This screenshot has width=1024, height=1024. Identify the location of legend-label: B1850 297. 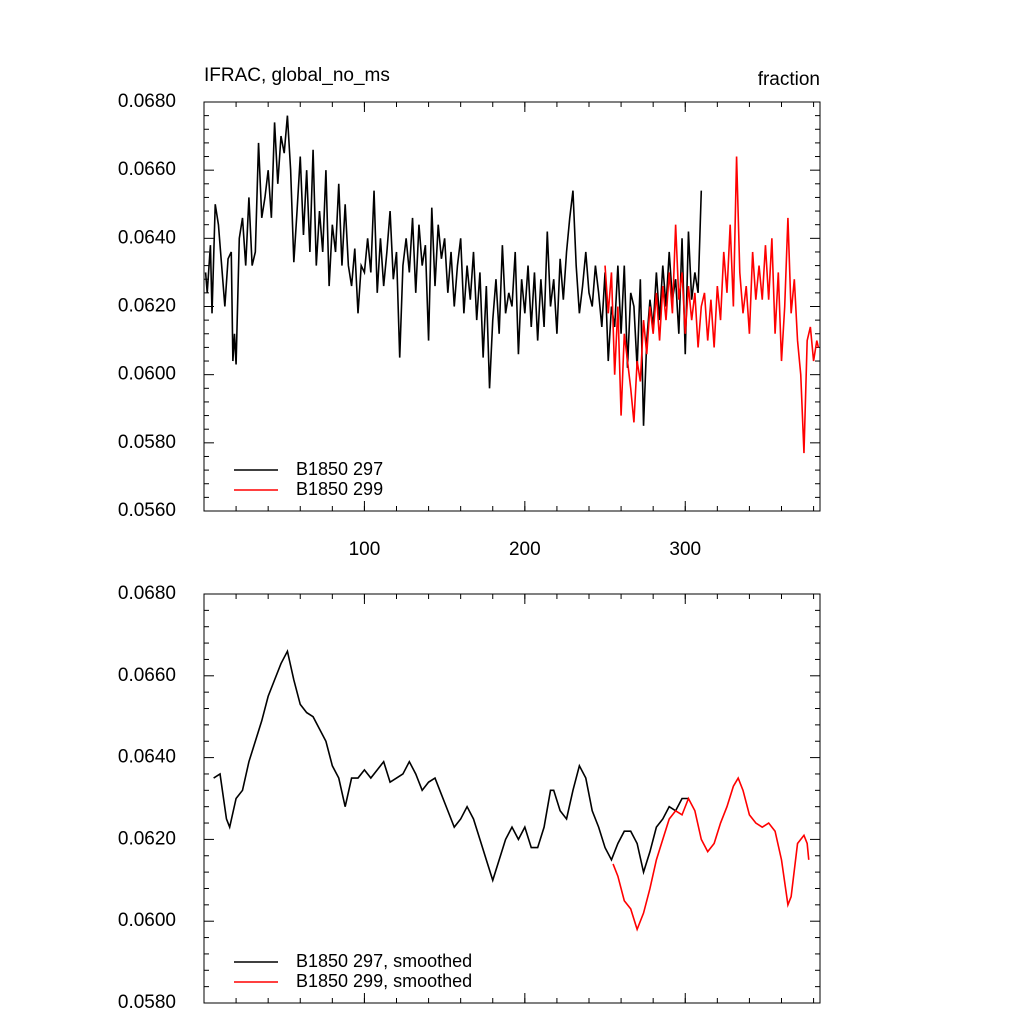
(339, 469).